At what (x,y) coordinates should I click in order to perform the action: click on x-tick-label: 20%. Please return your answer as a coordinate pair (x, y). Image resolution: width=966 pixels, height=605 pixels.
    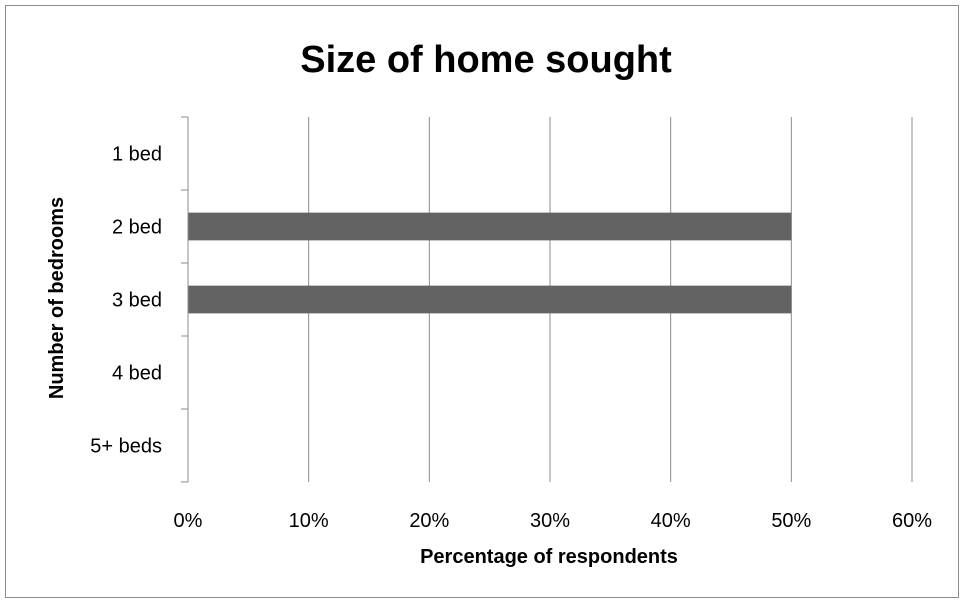
    Looking at the image, I should click on (429, 521).